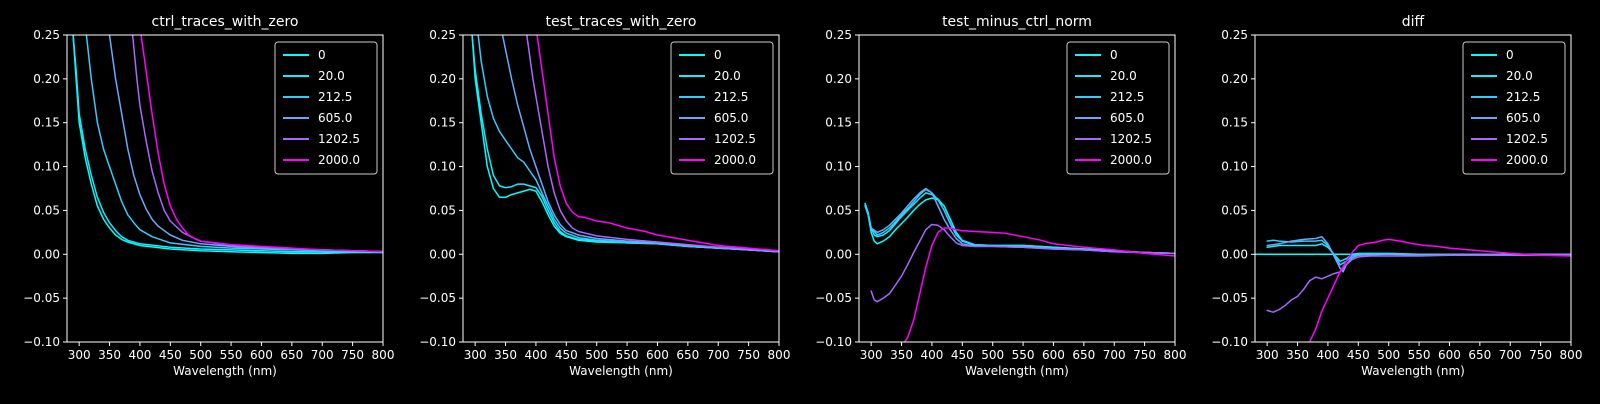  I want to click on chart-title: diff, so click(1413, 22).